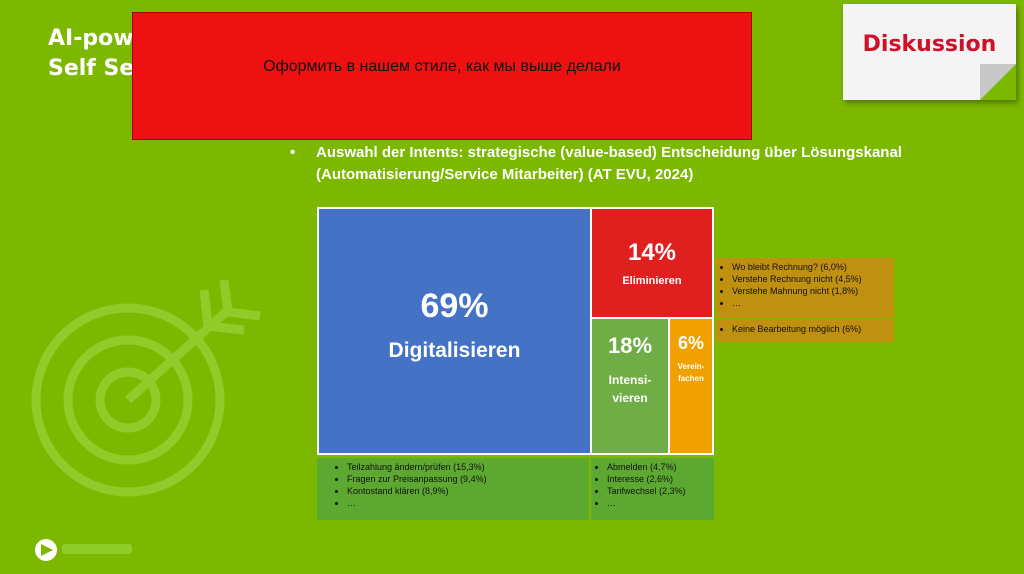  Describe the element at coordinates (657, 467) in the screenshot. I see `note-item: Abmelden (4,7%)` at that location.